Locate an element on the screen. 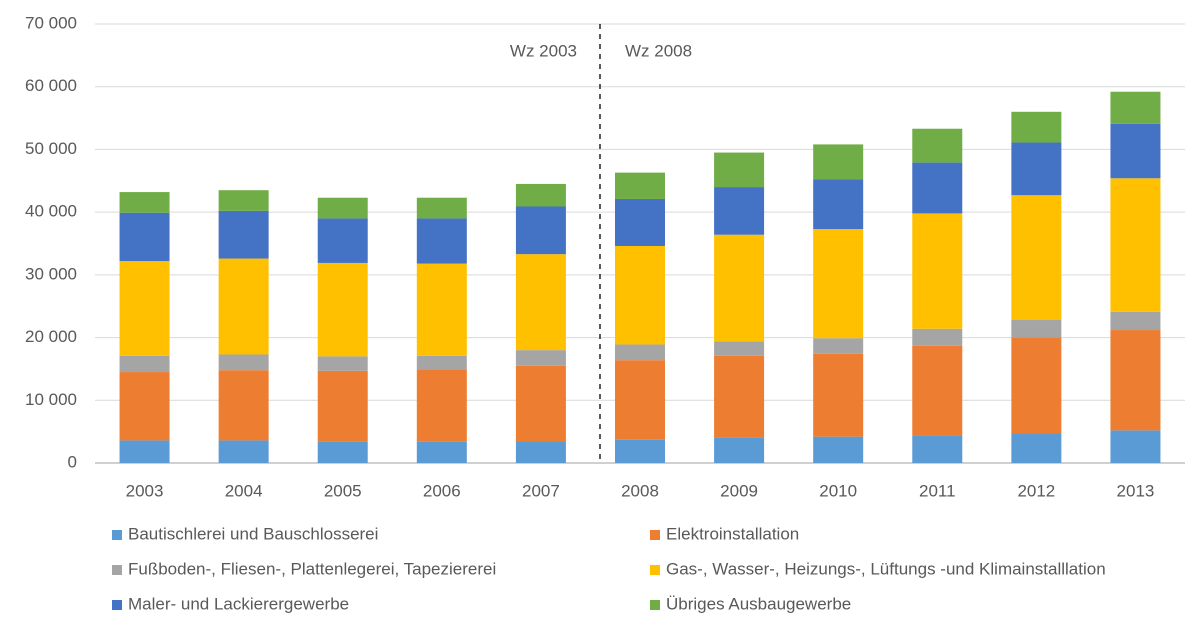  annotation: Wz 2003 is located at coordinates (543, 50).